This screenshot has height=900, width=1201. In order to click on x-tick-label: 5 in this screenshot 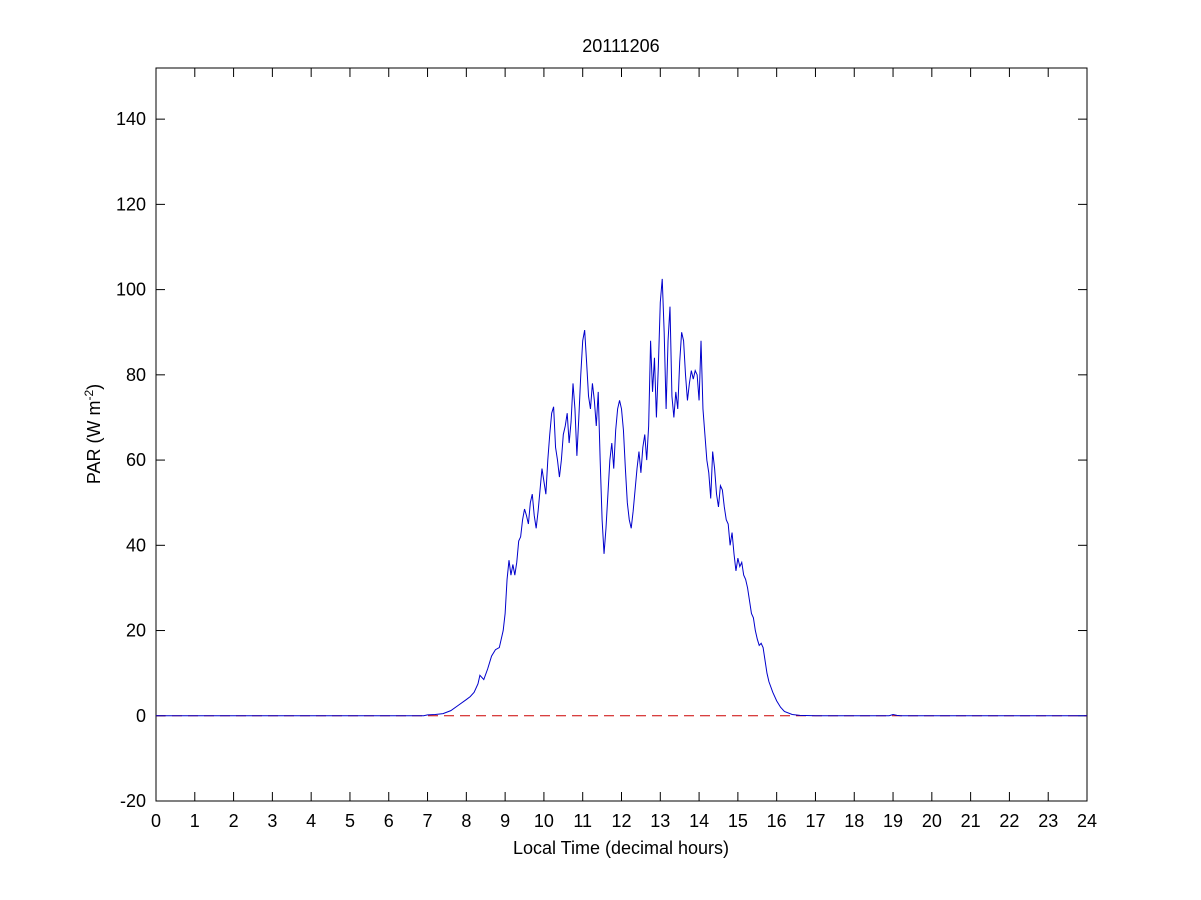, I will do `click(350, 821)`.